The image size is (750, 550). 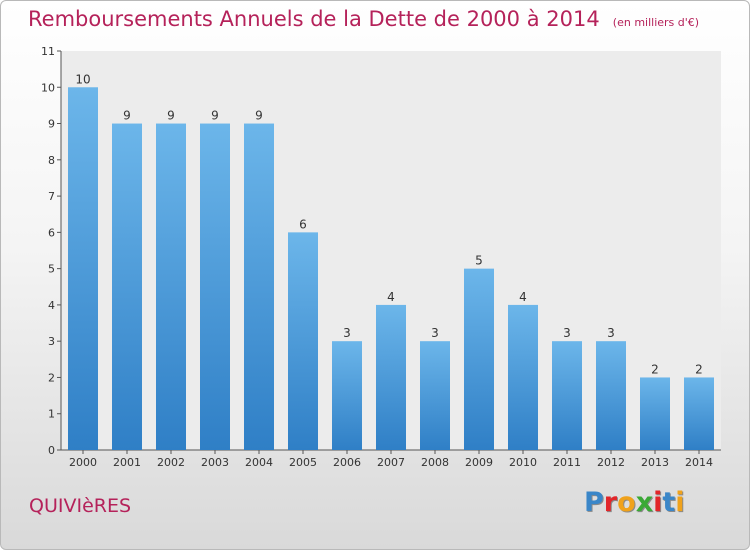 I want to click on x-tick-label: 2009, so click(x=479, y=462).